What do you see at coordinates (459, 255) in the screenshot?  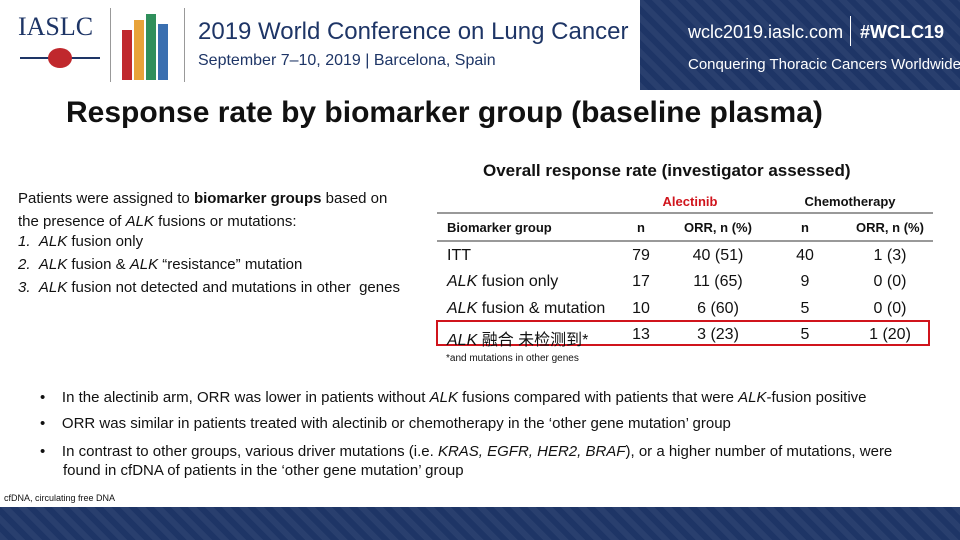 I see `cell: ITT` at bounding box center [459, 255].